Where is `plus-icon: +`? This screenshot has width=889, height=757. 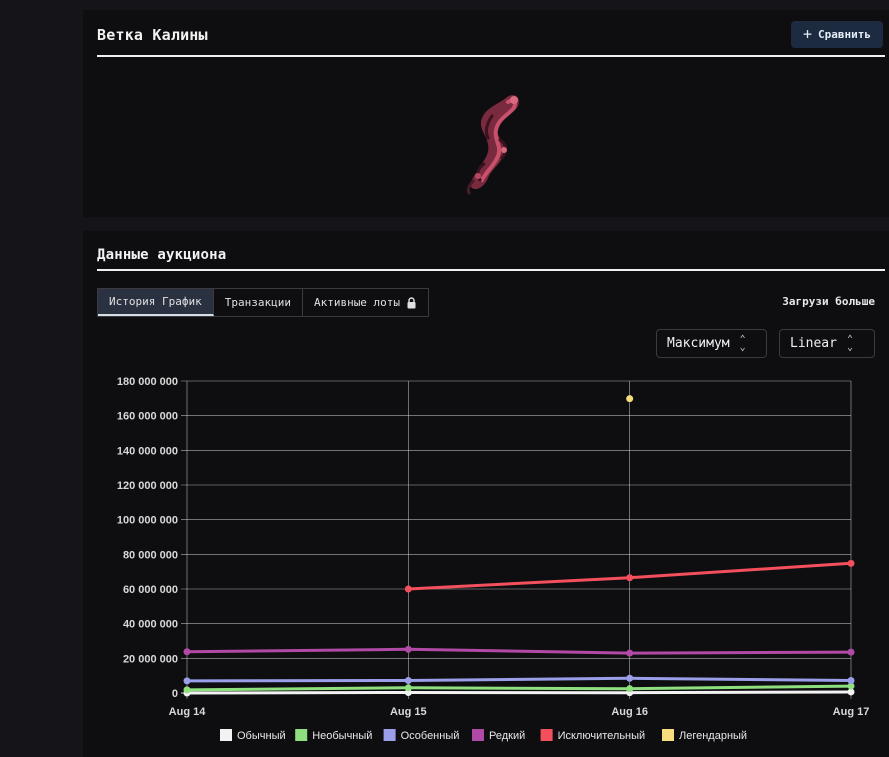 plus-icon: + is located at coordinates (807, 34).